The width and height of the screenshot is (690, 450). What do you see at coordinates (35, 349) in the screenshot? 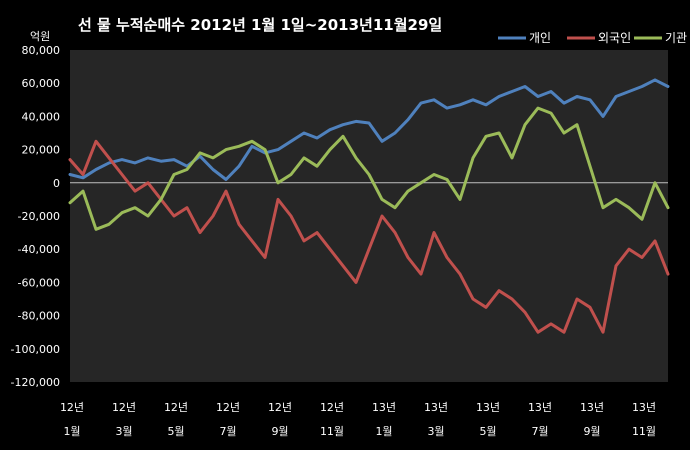
I see `y-tick-label: -100,000` at bounding box center [35, 349].